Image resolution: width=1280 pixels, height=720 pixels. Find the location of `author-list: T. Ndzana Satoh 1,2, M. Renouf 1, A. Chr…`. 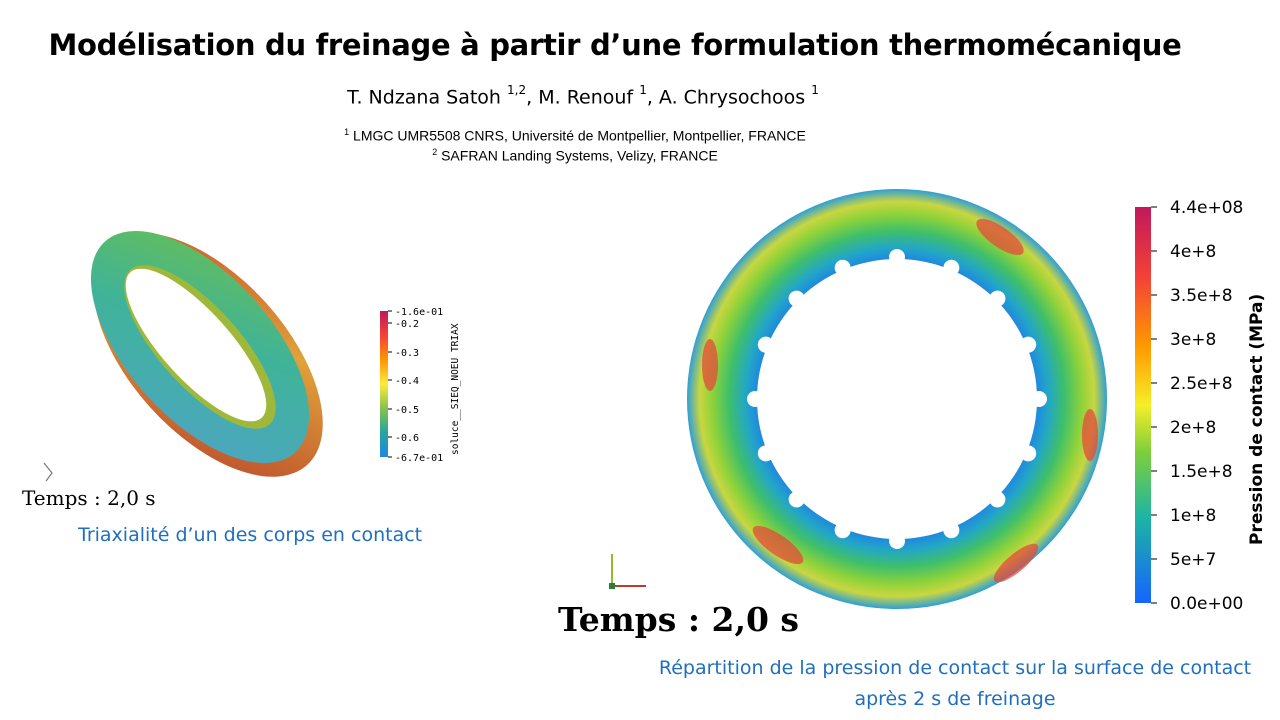

author-list: T. Ndzana Satoh 1,2, M. Renouf 1, A. Chr… is located at coordinates (583, 96).